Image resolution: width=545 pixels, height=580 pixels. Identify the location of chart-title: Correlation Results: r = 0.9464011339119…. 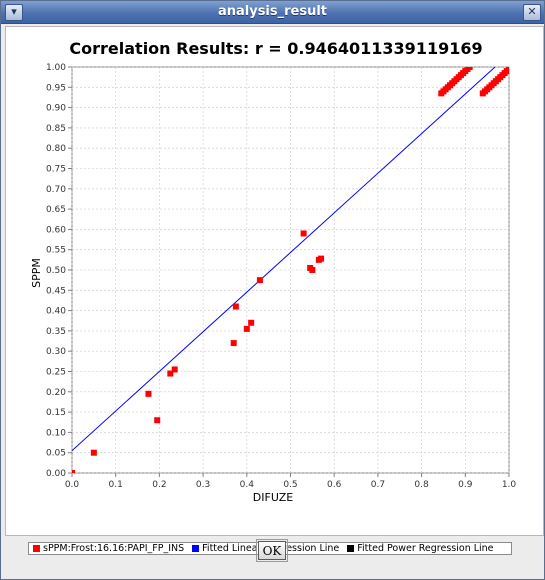
(275, 48).